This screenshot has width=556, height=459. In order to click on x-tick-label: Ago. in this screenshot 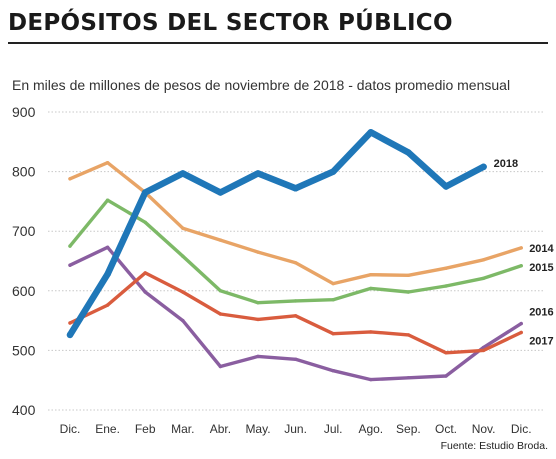, I will do `click(370, 429)`.